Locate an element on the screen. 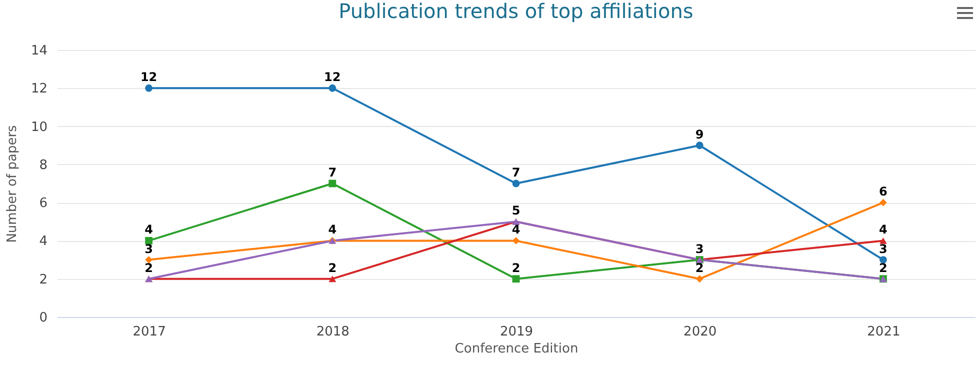 This screenshot has width=977, height=365. x-axis-title: Conference Edition is located at coordinates (516, 349).